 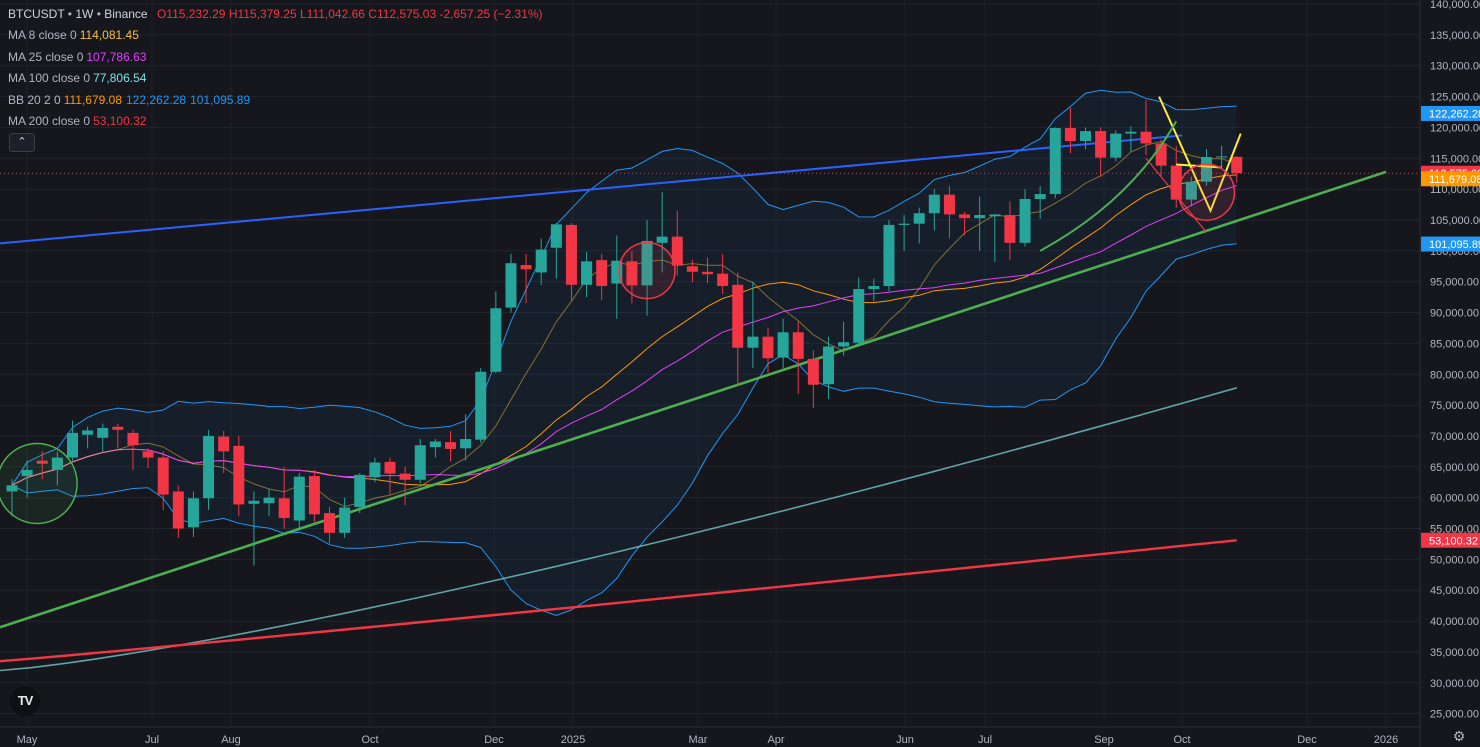 I want to click on price-tick-label: 40,000.00, so click(x=1454, y=622).